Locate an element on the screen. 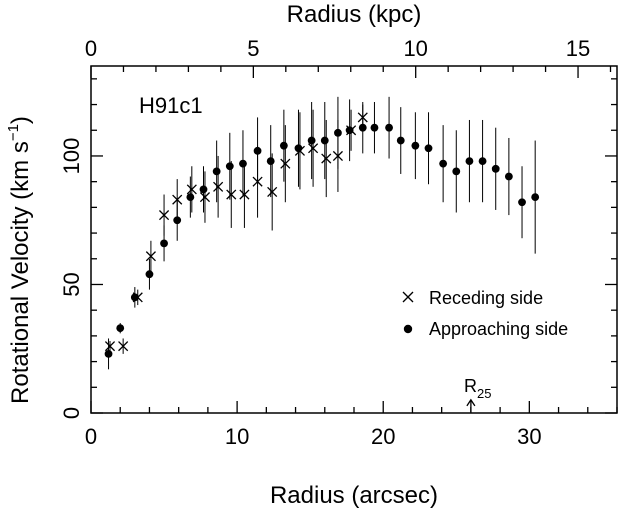 The width and height of the screenshot is (621, 510). x-tick-label: 10 is located at coordinates (237, 436).